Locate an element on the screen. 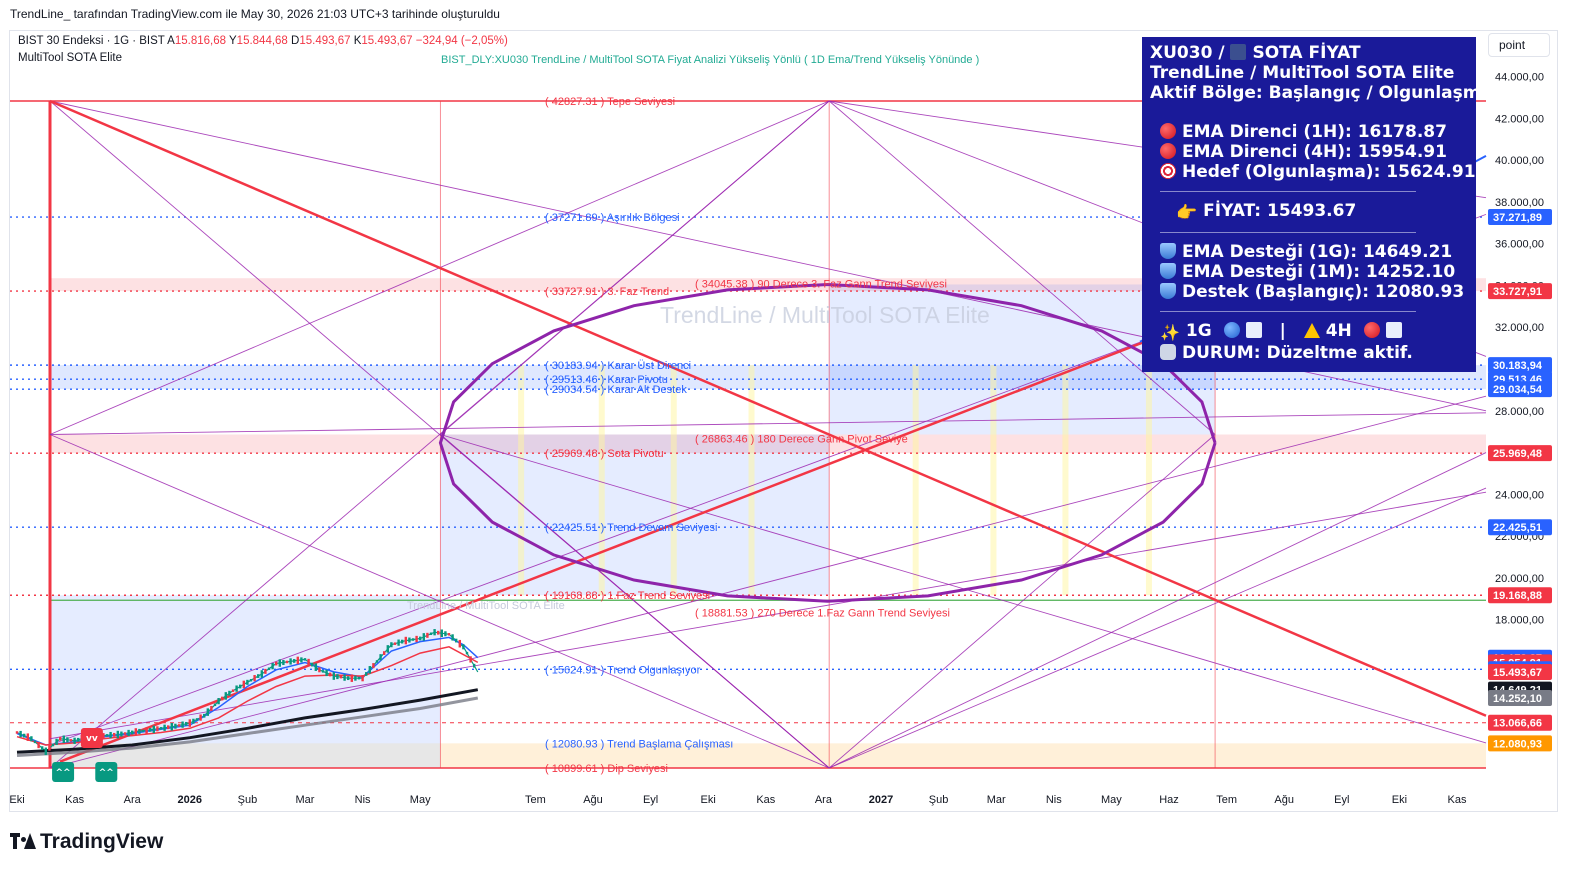 Image resolution: width=1571 pixels, height=875 pixels. tf-1g: 1G is located at coordinates (1198, 331).